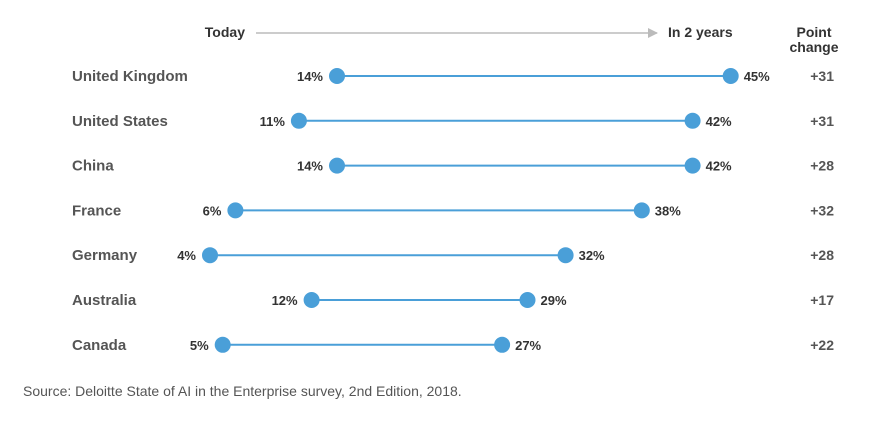 This screenshot has width=869, height=422. I want to click on today-value-label: 11%, so click(273, 121).